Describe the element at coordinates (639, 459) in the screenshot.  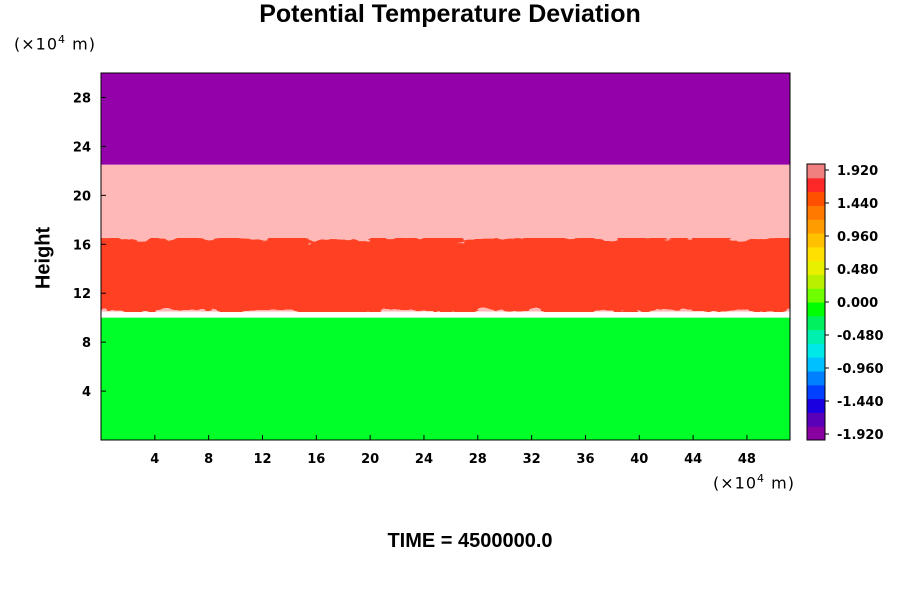
I see `x-tick-label: 40` at that location.